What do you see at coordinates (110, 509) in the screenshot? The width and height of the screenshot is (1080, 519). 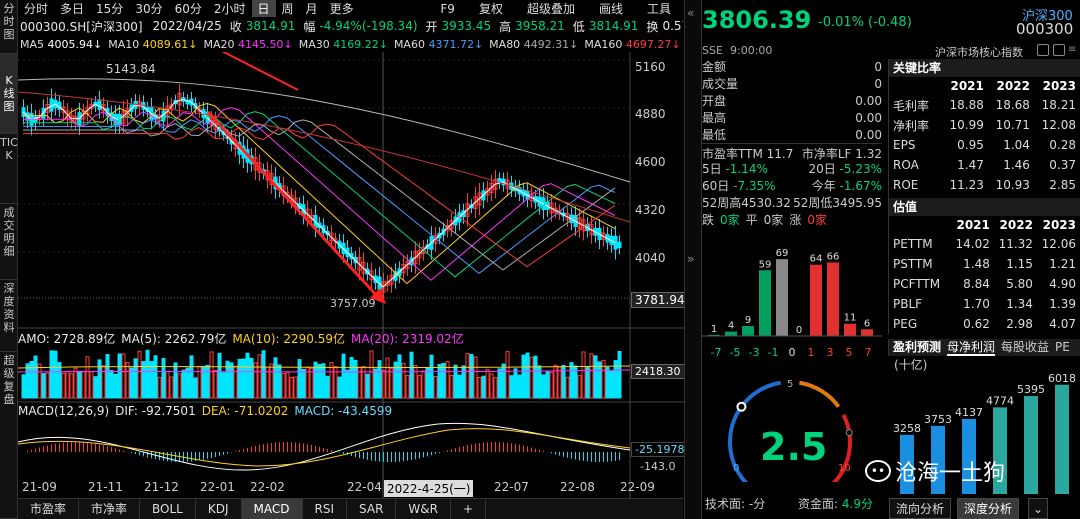 I see `indicator-tab: 市净率` at bounding box center [110, 509].